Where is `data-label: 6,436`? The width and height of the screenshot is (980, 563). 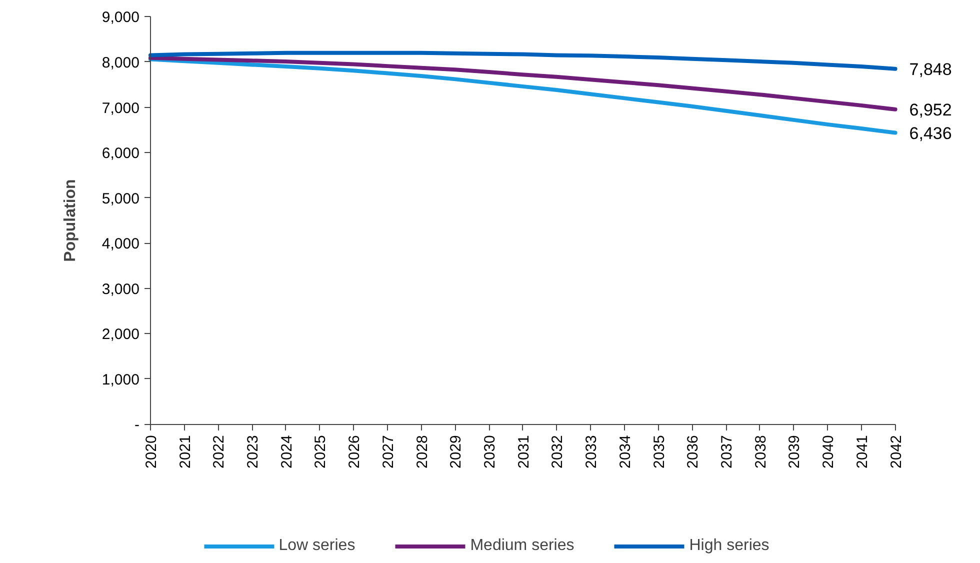 data-label: 6,436 is located at coordinates (930, 133).